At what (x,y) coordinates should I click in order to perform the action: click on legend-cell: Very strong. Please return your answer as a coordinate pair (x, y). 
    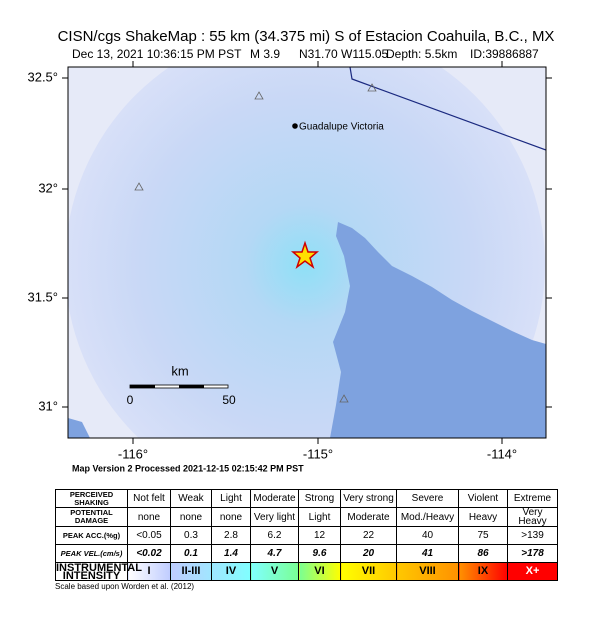
    Looking at the image, I should click on (368, 498).